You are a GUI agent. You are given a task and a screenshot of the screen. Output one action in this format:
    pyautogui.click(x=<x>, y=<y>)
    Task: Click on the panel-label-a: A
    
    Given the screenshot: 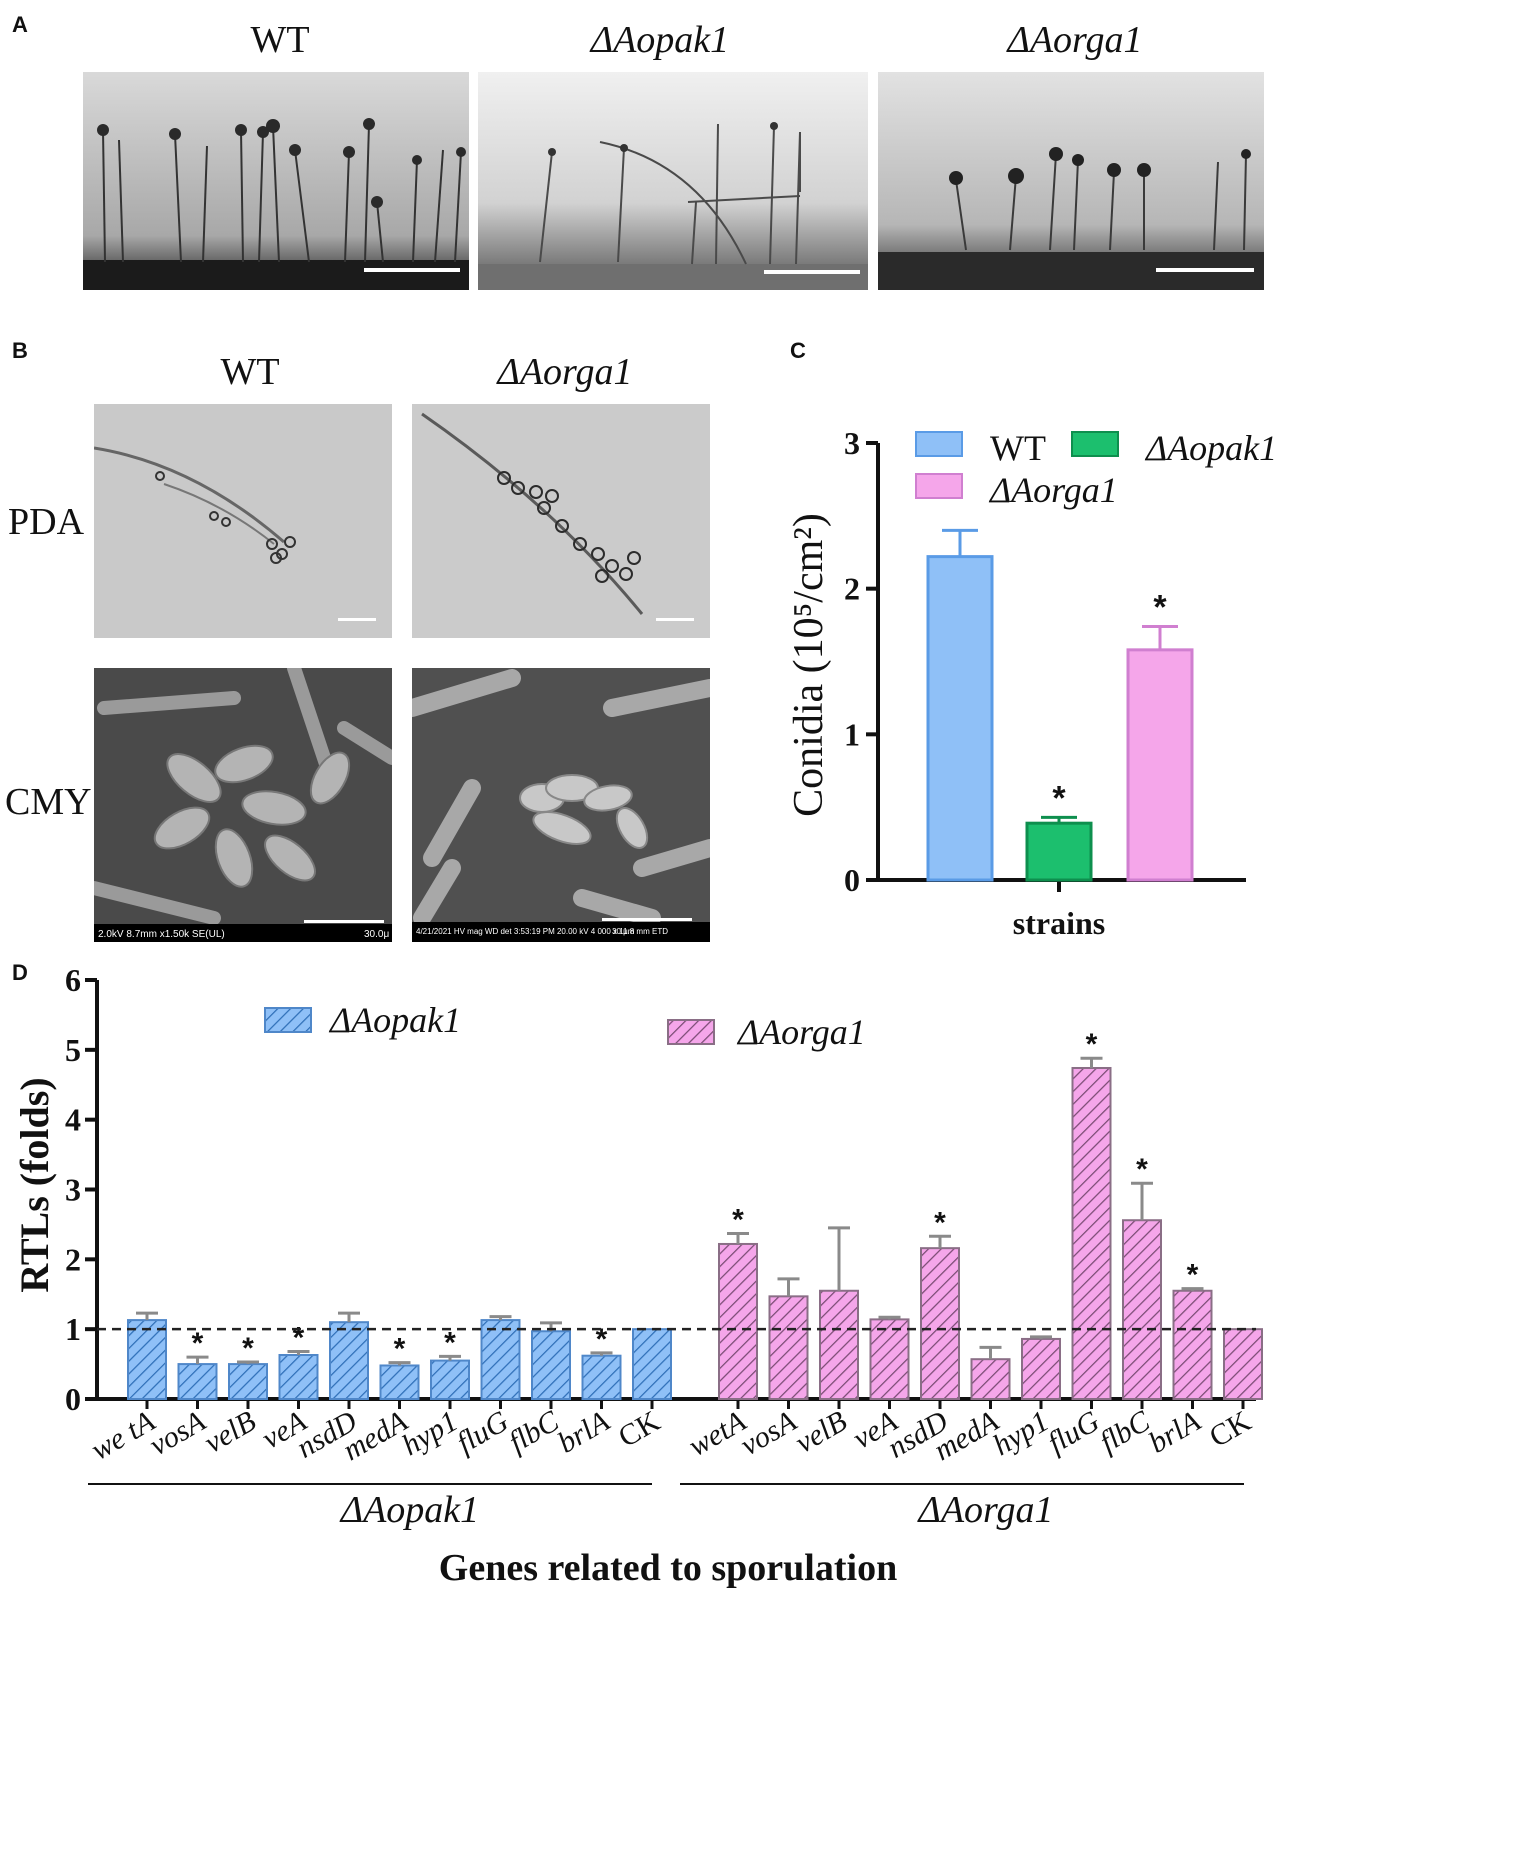 What is the action you would take?
    pyautogui.click(x=20, y=24)
    